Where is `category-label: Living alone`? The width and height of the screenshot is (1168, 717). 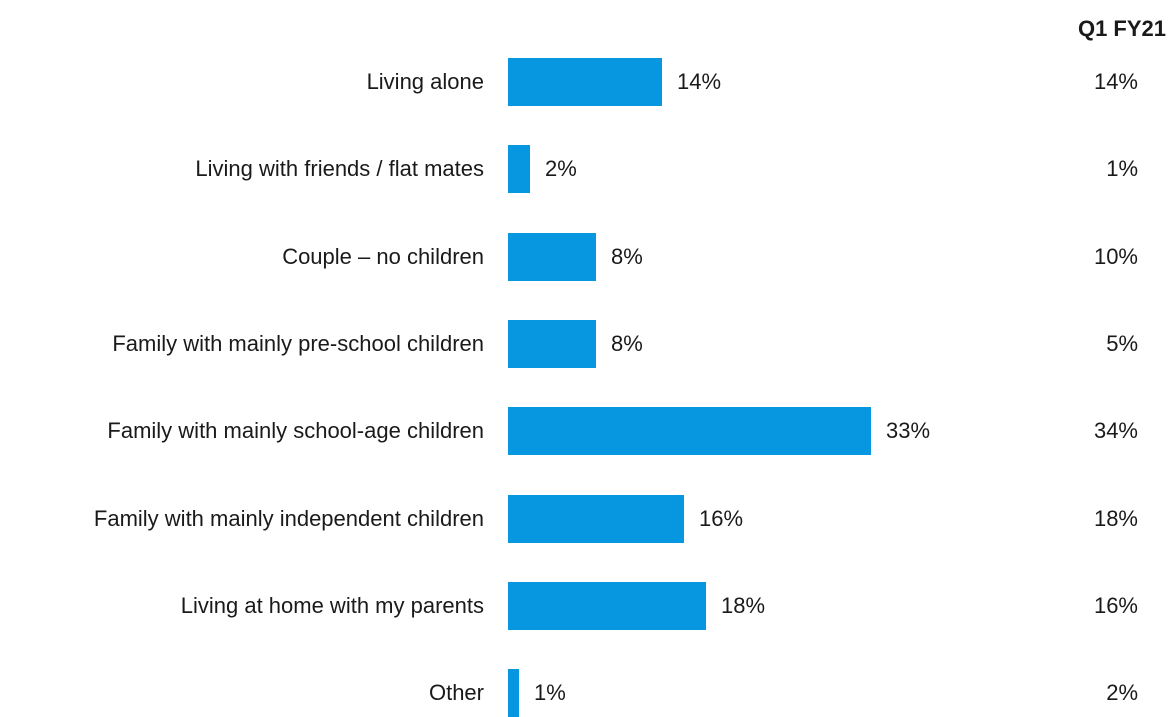
category-label: Living alone is located at coordinates (425, 81).